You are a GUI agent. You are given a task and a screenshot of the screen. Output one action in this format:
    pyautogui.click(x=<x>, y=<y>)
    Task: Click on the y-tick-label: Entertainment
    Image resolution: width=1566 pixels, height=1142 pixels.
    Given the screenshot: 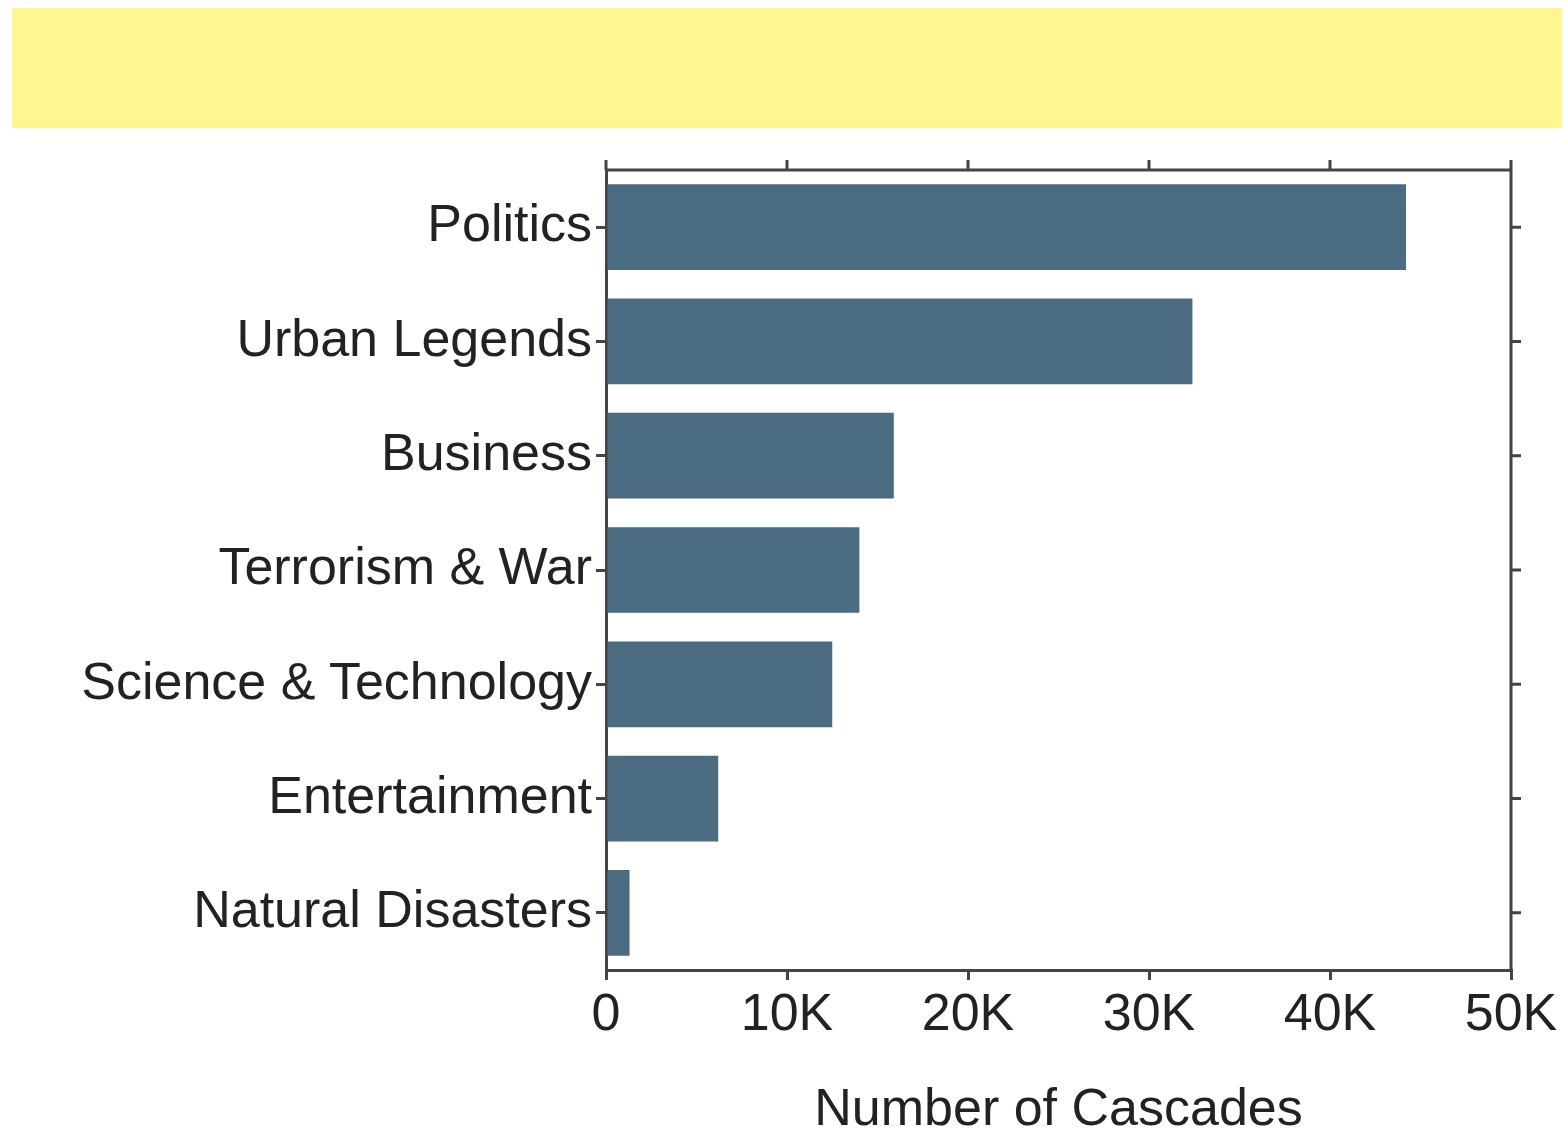 What is the action you would take?
    pyautogui.click(x=430, y=794)
    